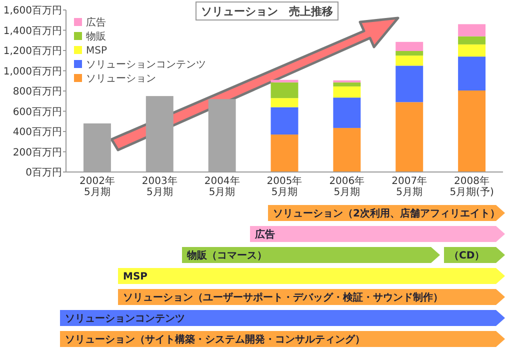  What do you see at coordinates (222, 186) in the screenshot?
I see `x-tick-label: 2004年5月期` at bounding box center [222, 186].